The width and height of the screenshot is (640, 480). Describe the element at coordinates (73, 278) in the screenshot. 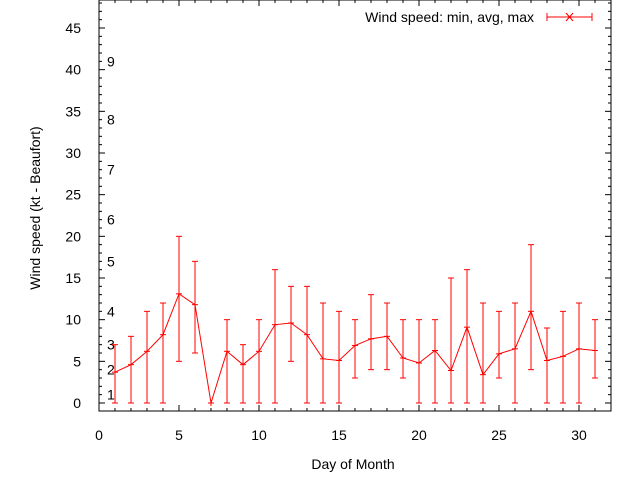

I see `y-tick-label: 15` at that location.